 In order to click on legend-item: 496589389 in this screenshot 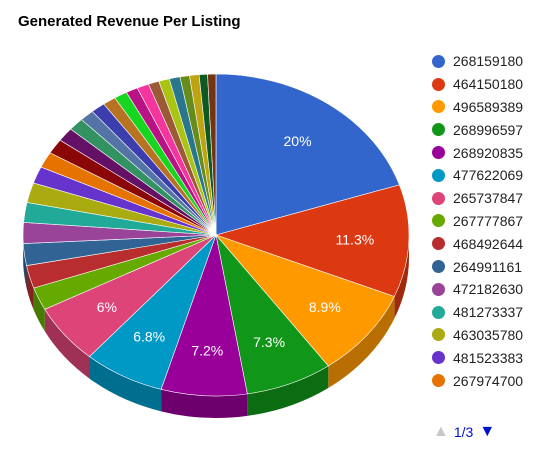, I will do `click(491, 107)`.